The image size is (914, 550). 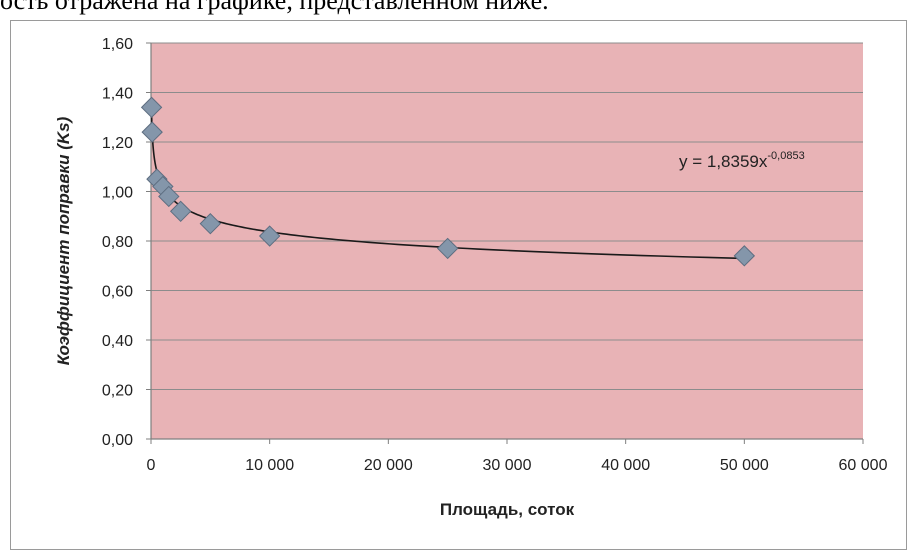 What do you see at coordinates (117, 143) in the screenshot?
I see `y-tick-label: 1,20` at bounding box center [117, 143].